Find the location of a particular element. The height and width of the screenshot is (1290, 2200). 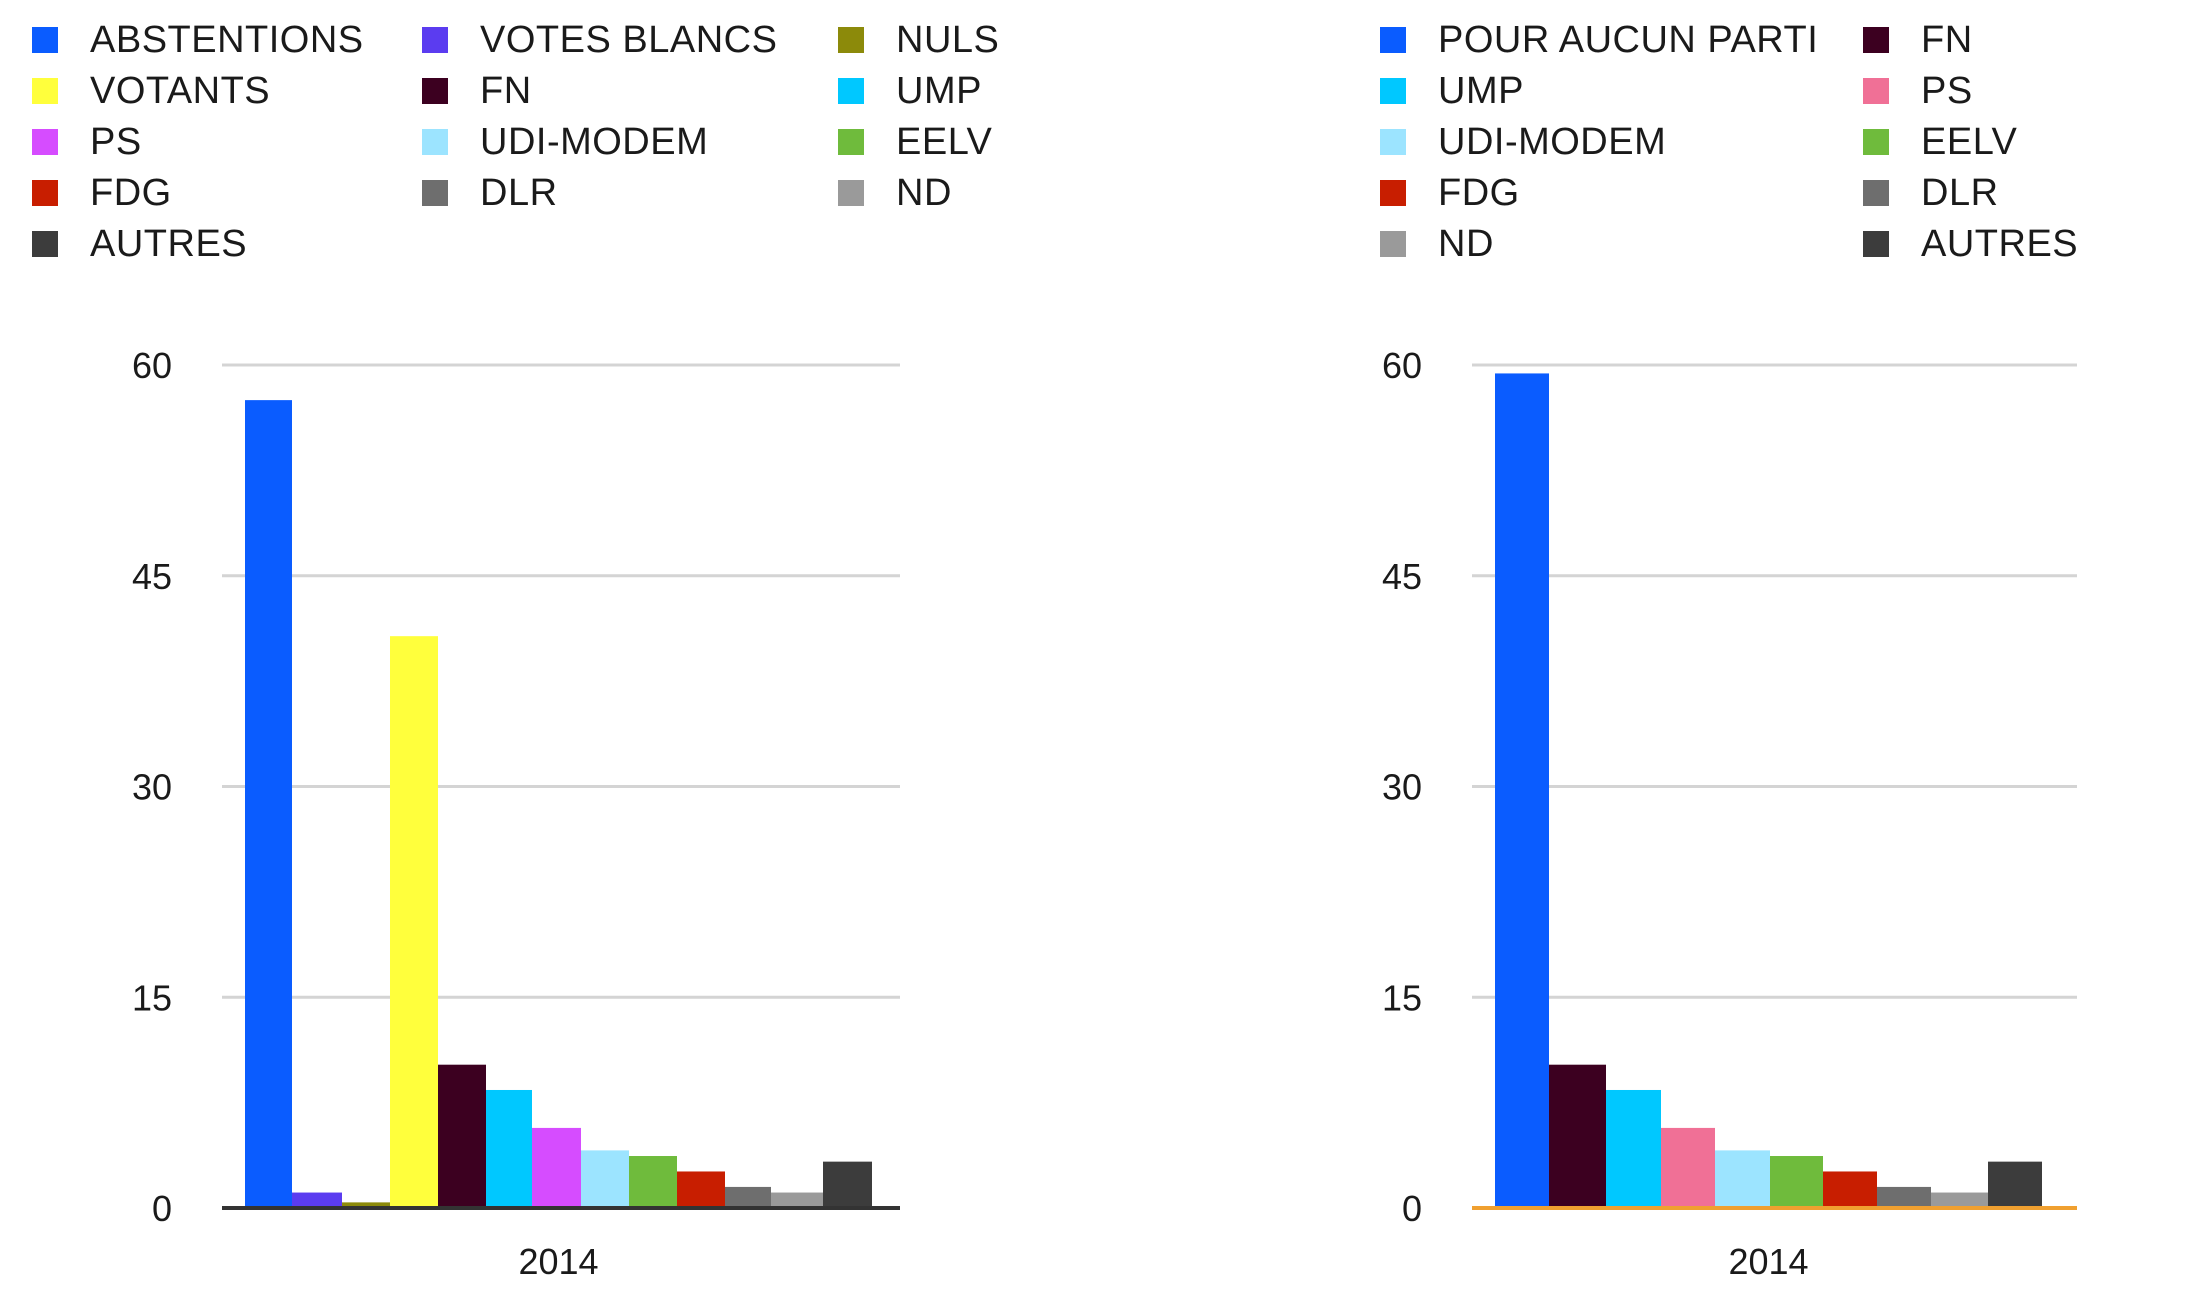

legend-label: VOTES BLANCS is located at coordinates (629, 39).